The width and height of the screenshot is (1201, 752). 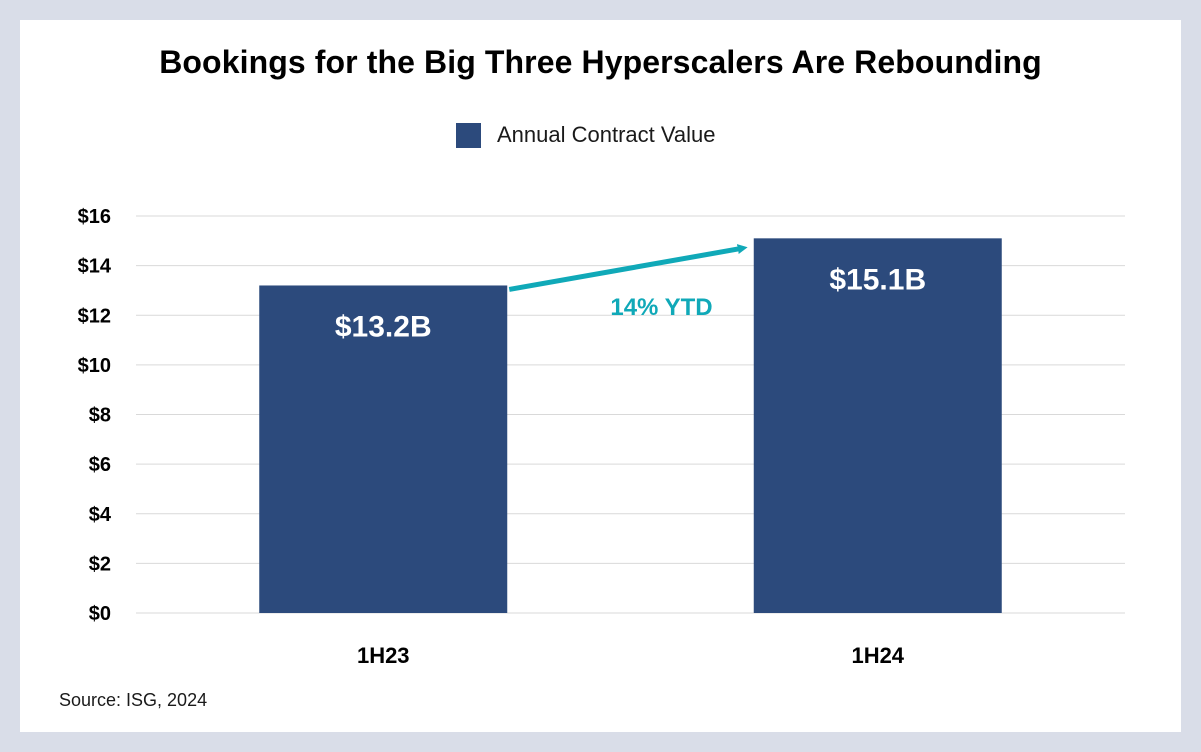 I want to click on y-axis: $0 $2 $4 $6 $8 $10 $12 $14 $16, so click(x=95, y=415).